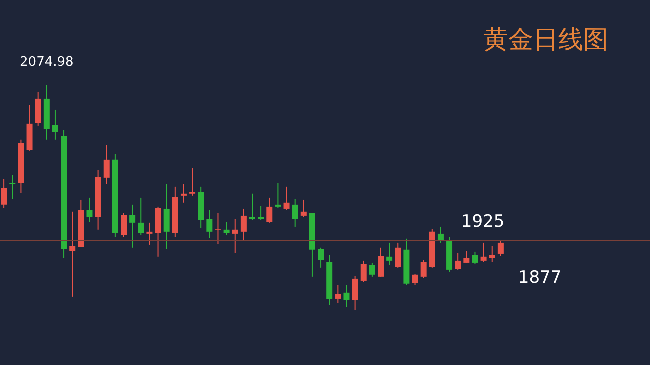 The width and height of the screenshot is (650, 365). What do you see at coordinates (540, 278) in the screenshot?
I see `text: 1877` at bounding box center [540, 278].